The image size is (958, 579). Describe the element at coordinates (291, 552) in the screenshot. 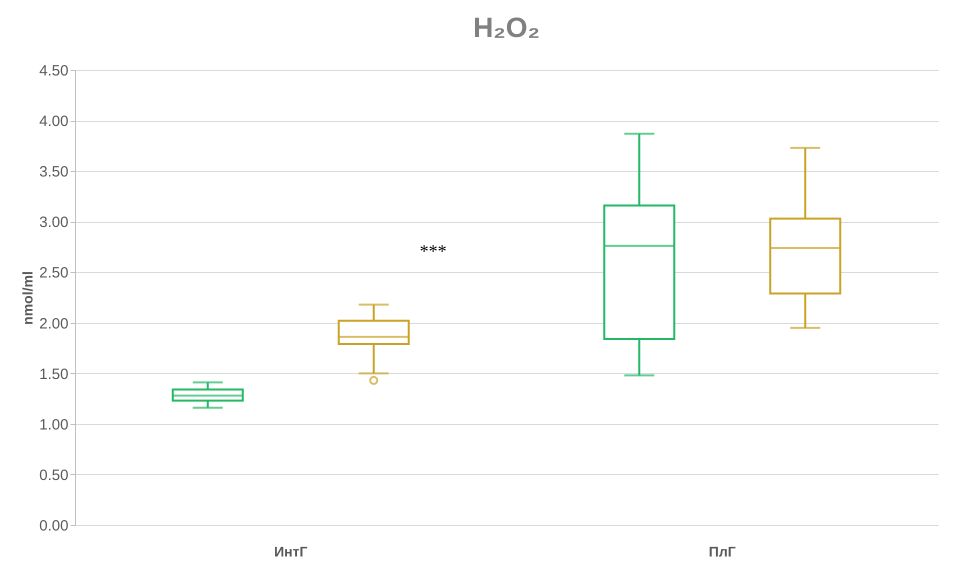

I see `x-tick-label: ИнтГ` at that location.